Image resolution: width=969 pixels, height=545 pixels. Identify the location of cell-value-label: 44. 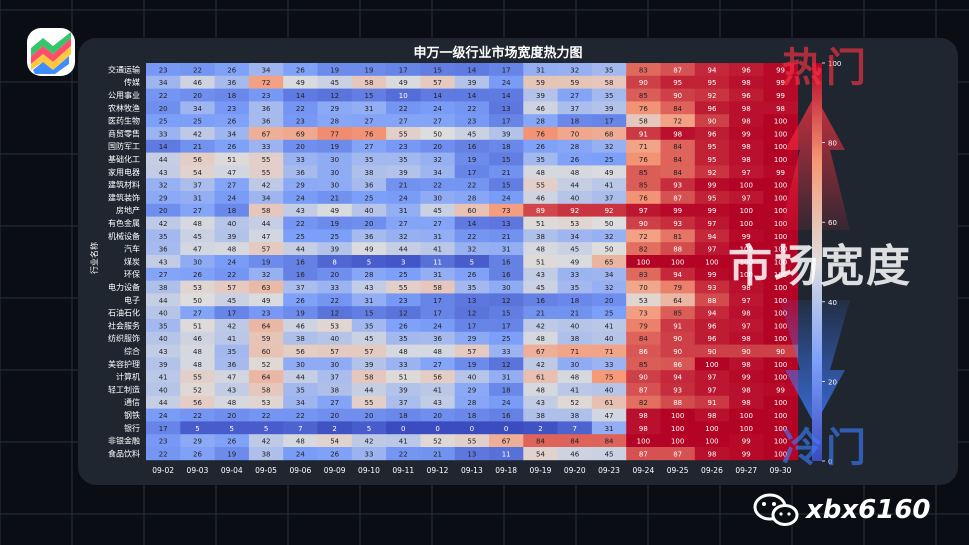
(266, 224).